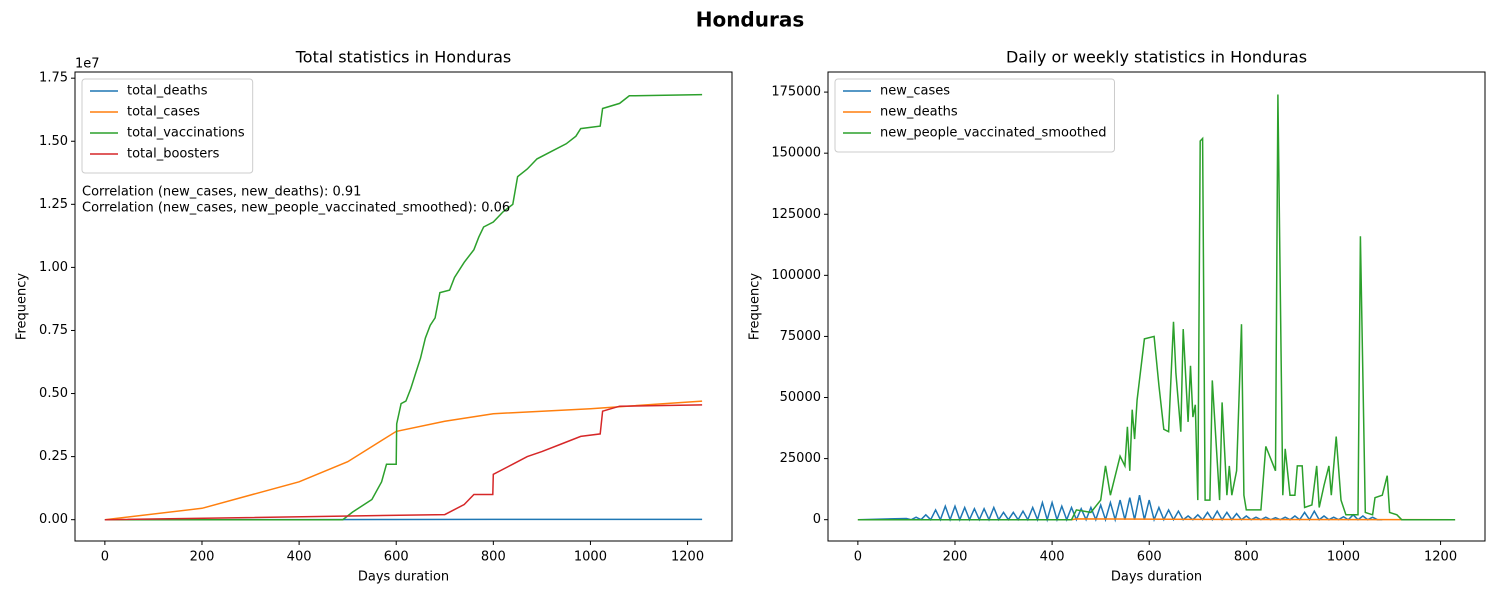 The image size is (1500, 604). I want to click on legend-label: total_deaths, so click(167, 91).